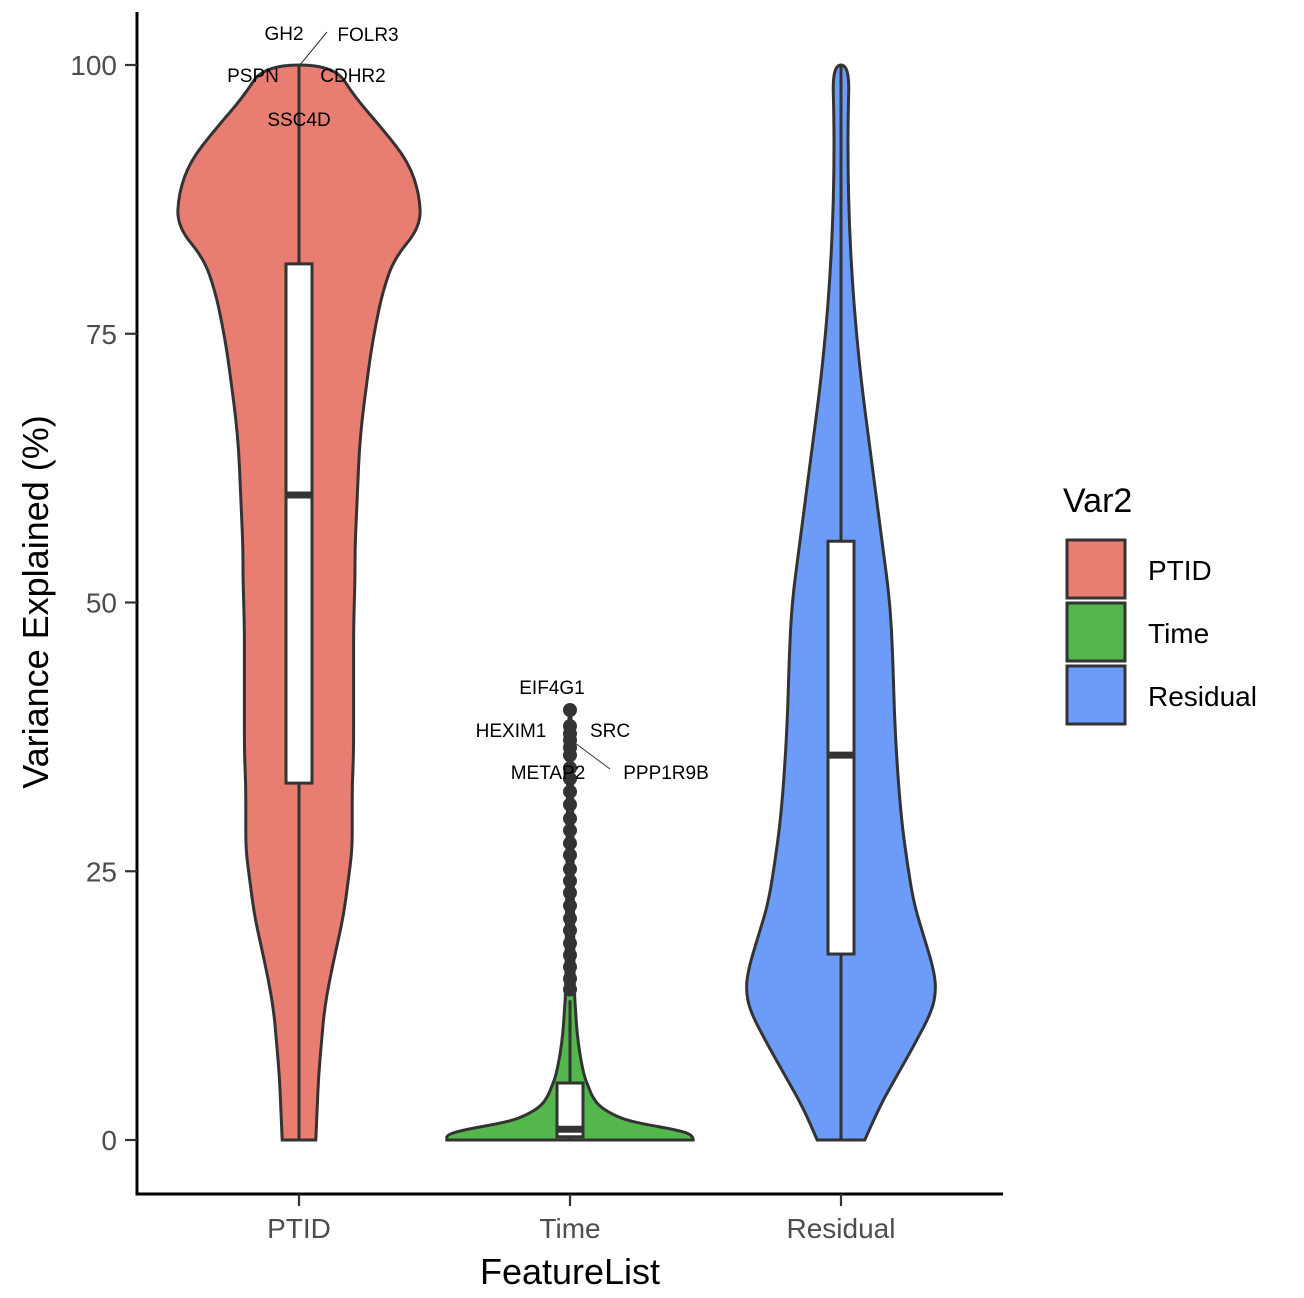  I want to click on legend-key-residual, so click(1096, 695).